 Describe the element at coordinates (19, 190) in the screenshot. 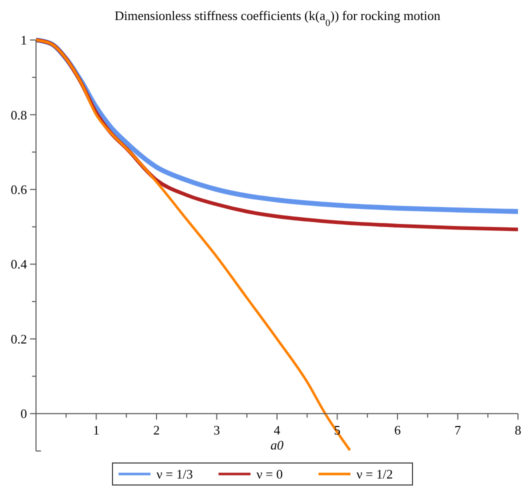

I see `y-tick-label: 0.6` at that location.